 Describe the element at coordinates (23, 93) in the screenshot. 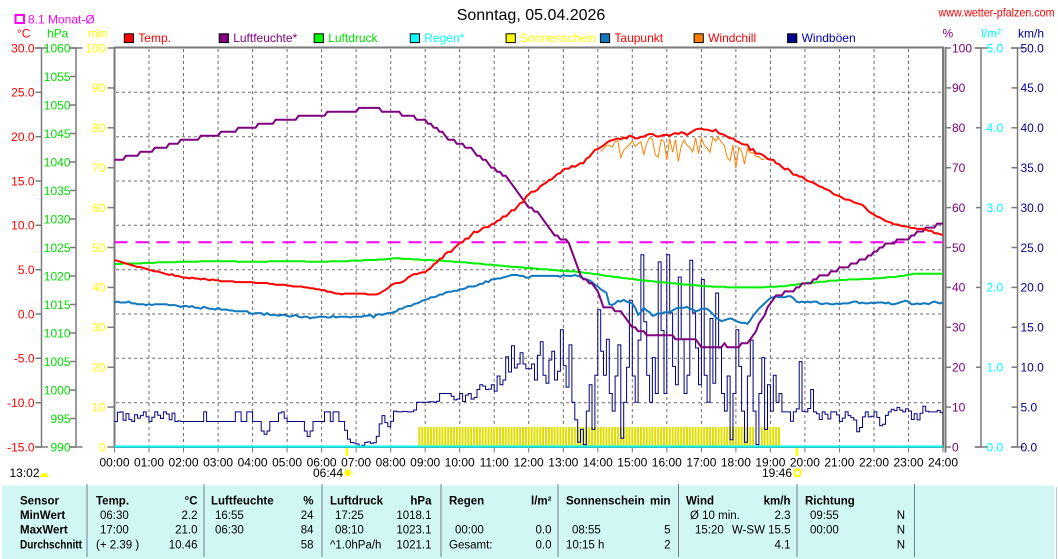

I see `svg-text: 25.0` at that location.